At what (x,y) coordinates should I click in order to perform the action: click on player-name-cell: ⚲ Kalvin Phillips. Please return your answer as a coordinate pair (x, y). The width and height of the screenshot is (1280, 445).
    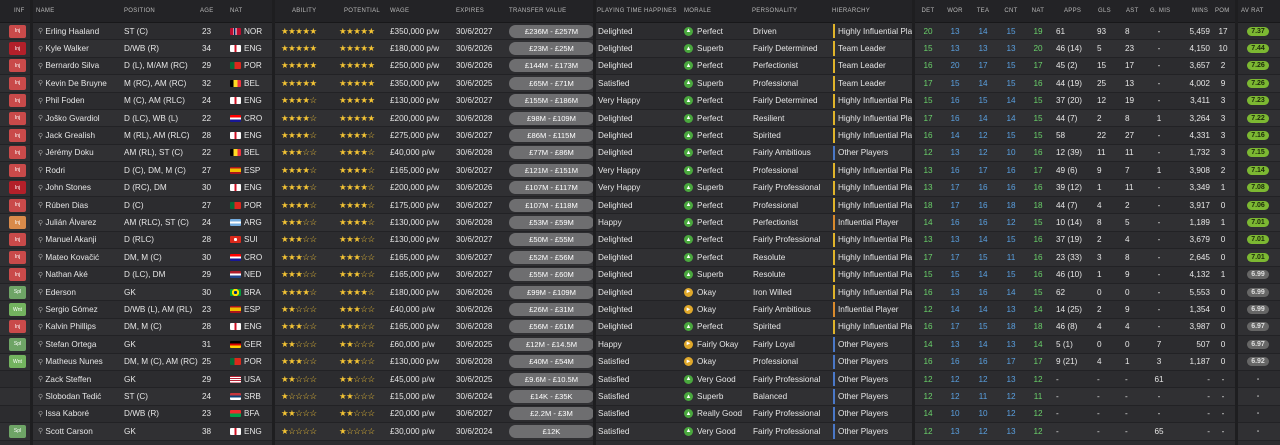
    Looking at the image, I should click on (80, 327).